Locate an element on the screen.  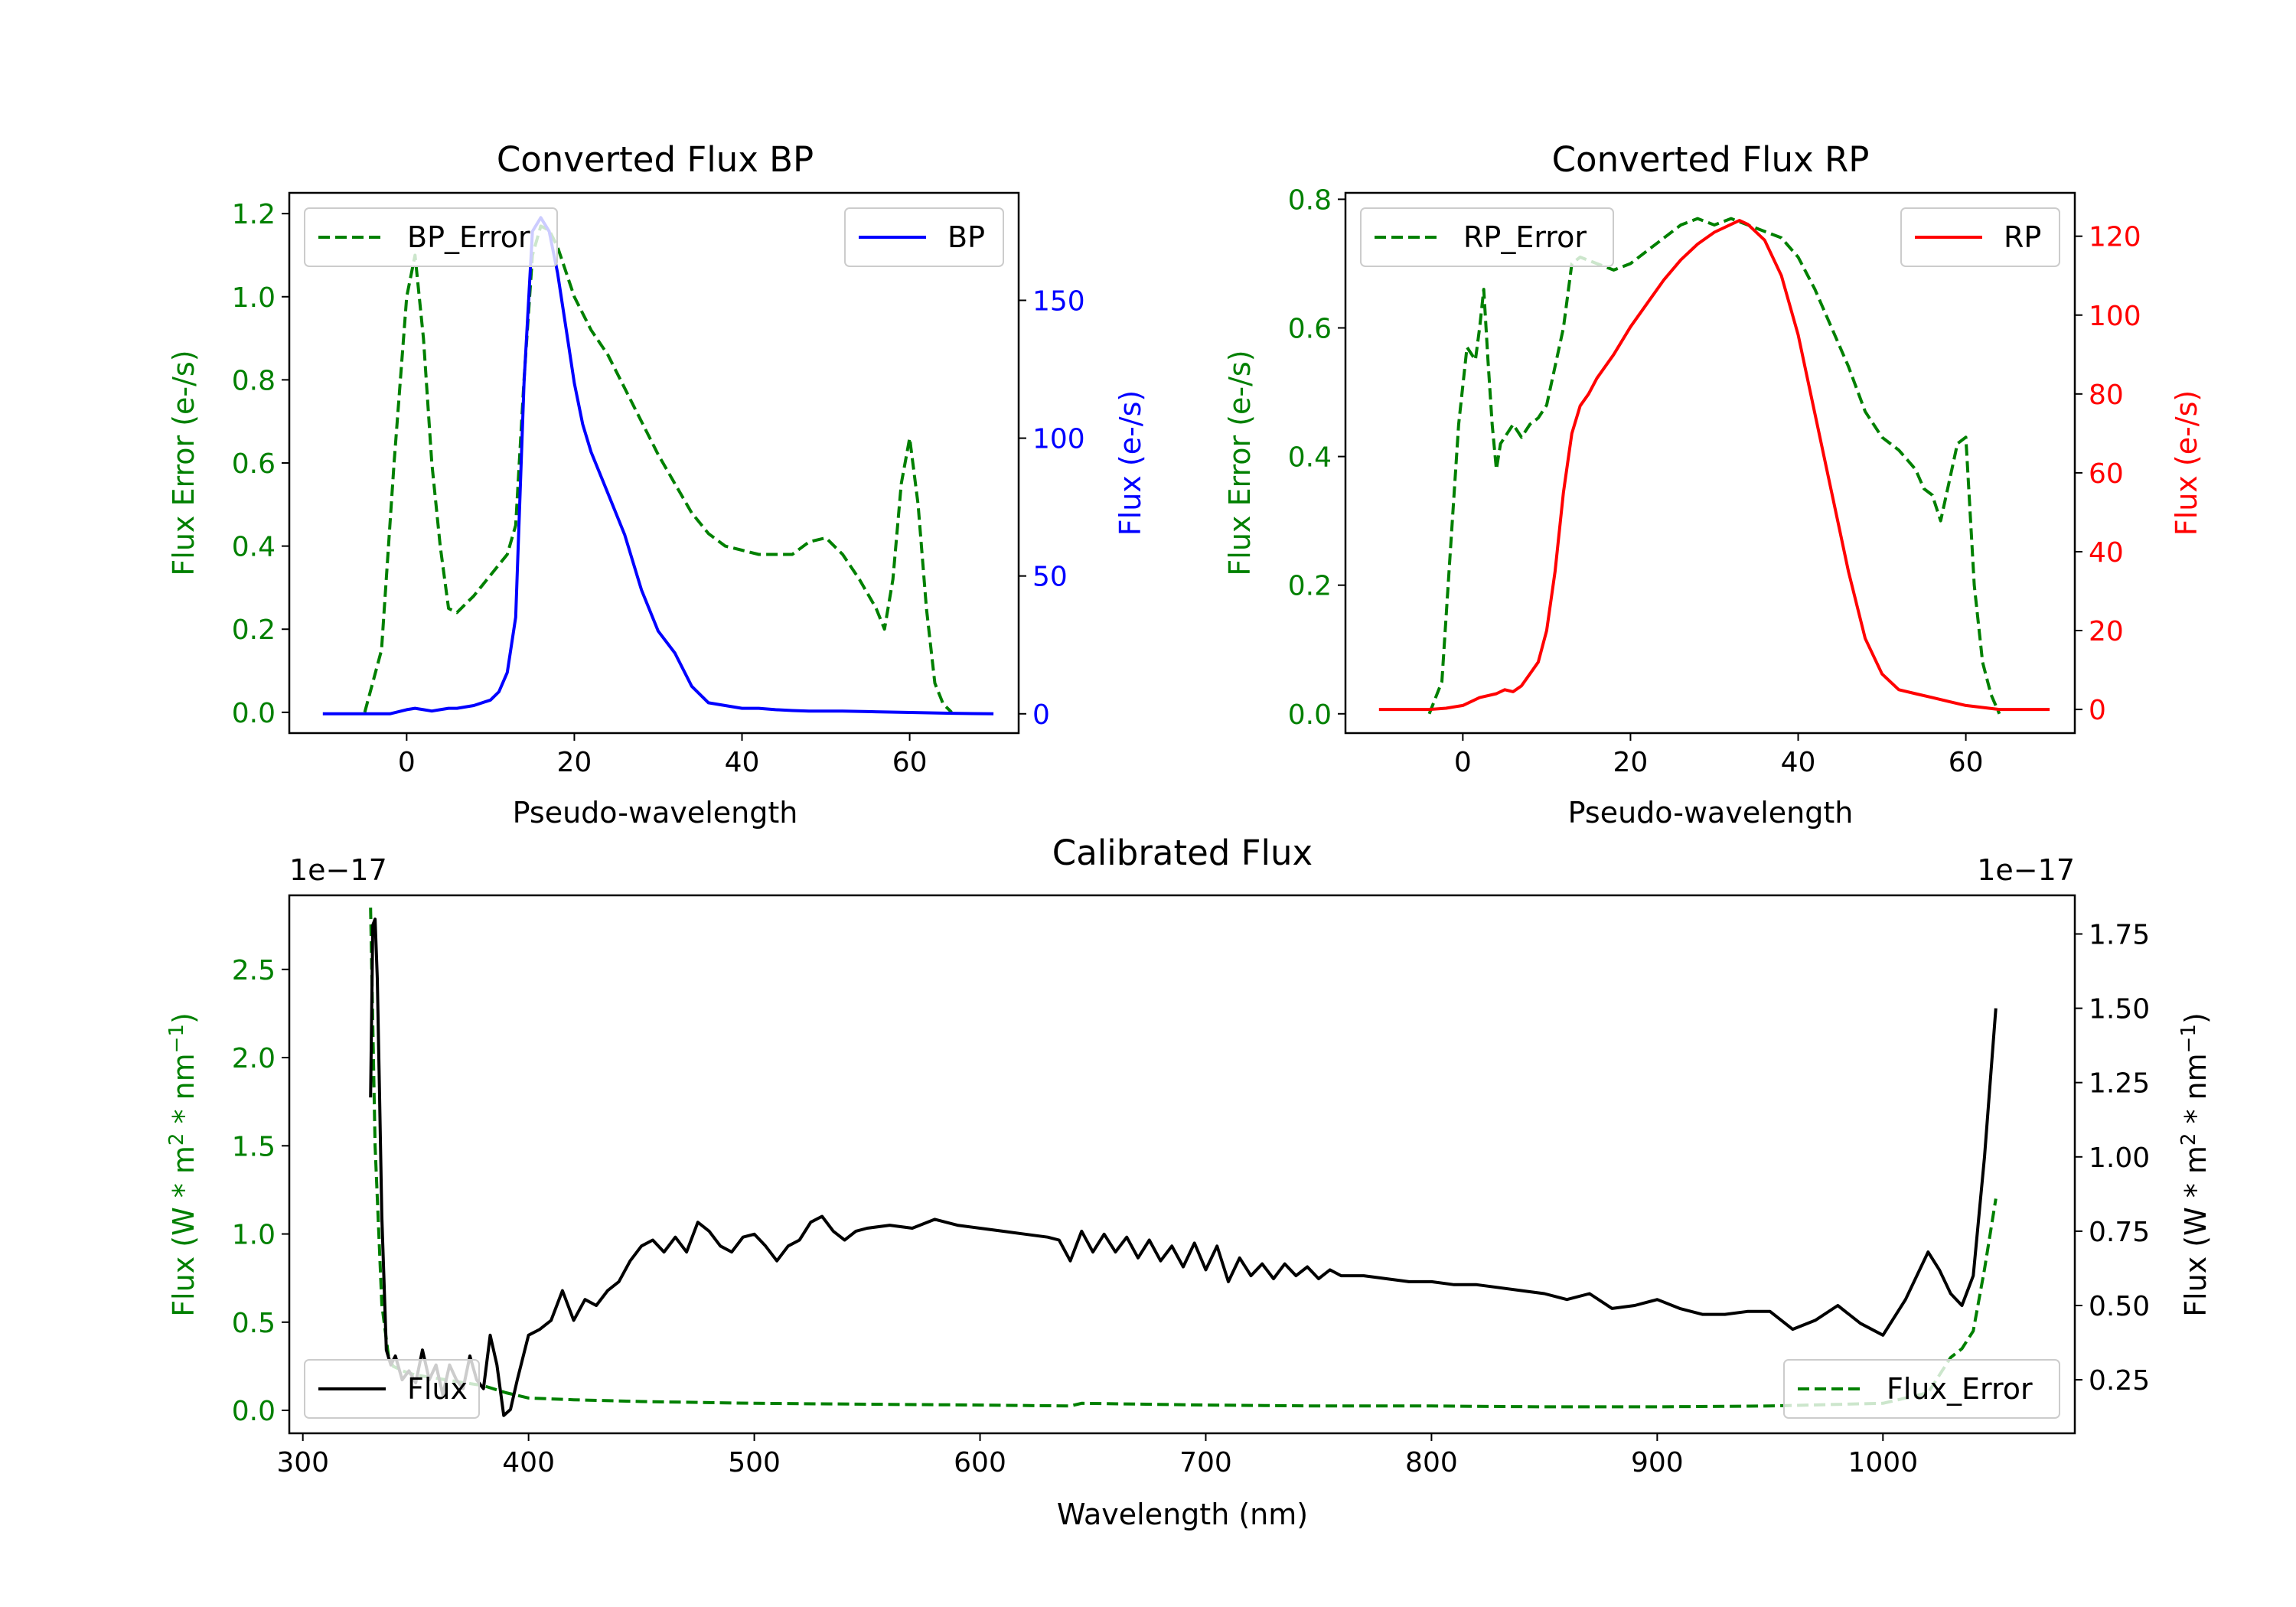
rp-x-tick-label: 60 is located at coordinates (1966, 762).